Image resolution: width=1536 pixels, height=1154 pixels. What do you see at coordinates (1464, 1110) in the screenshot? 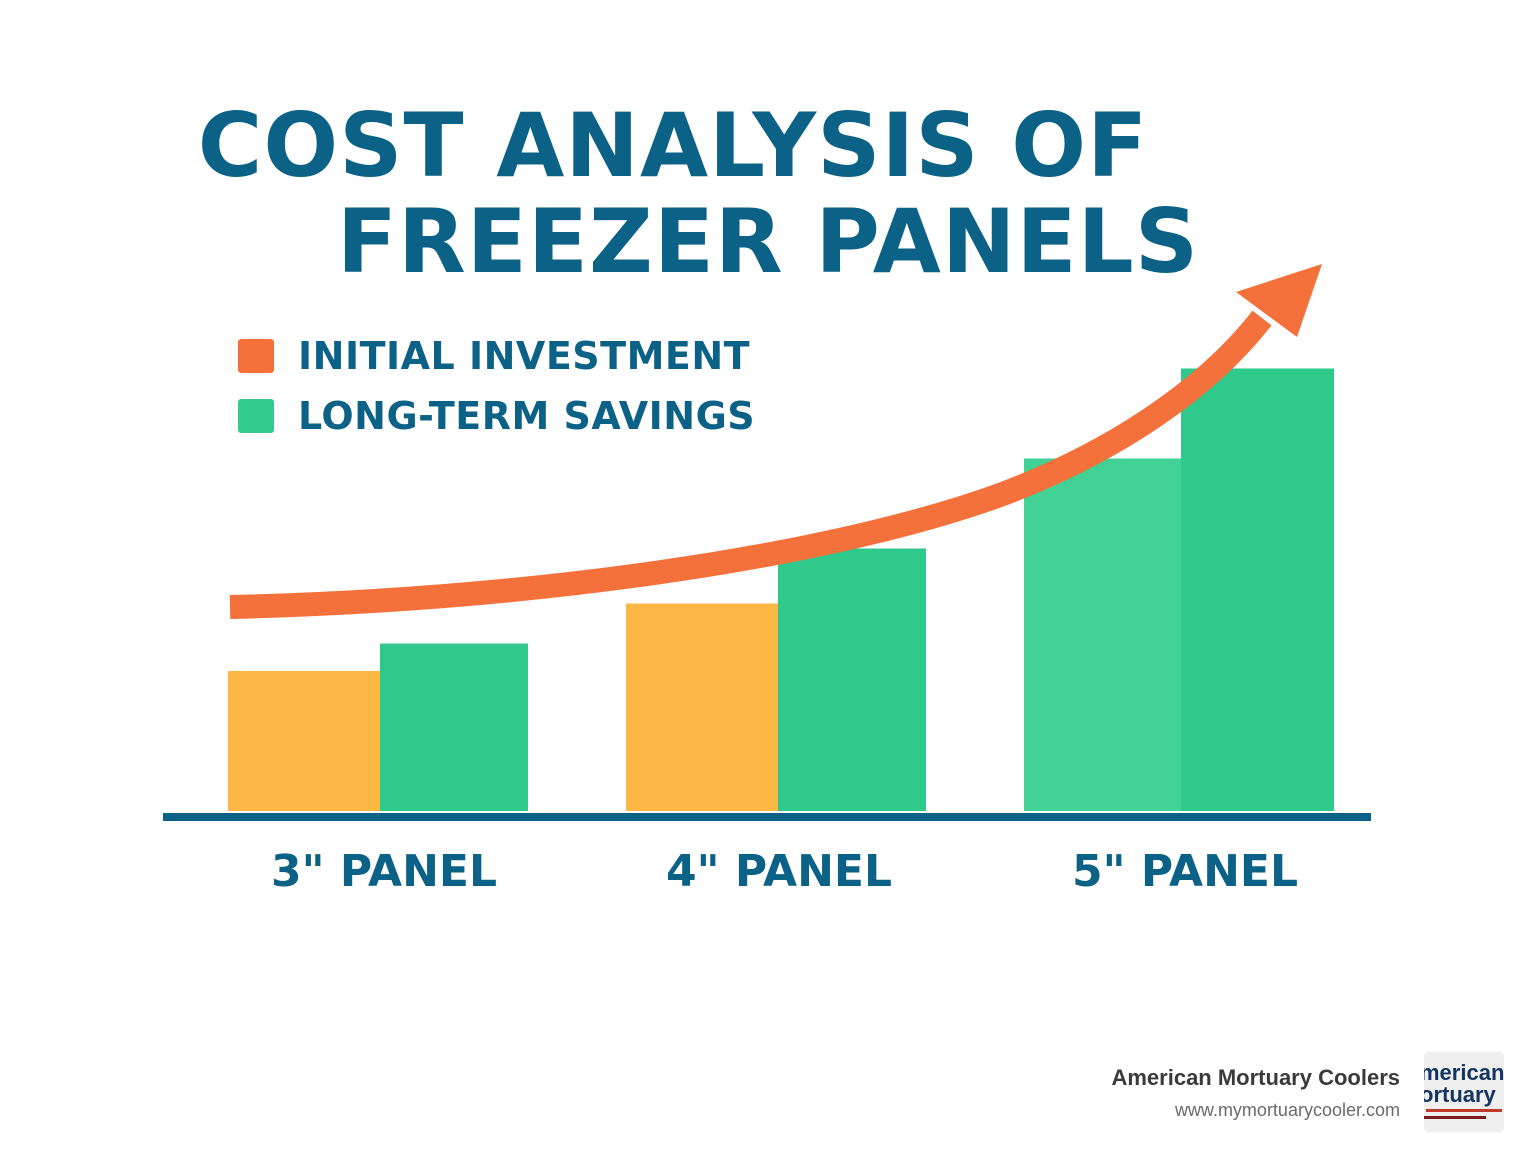
I see `logo-stripe` at bounding box center [1464, 1110].